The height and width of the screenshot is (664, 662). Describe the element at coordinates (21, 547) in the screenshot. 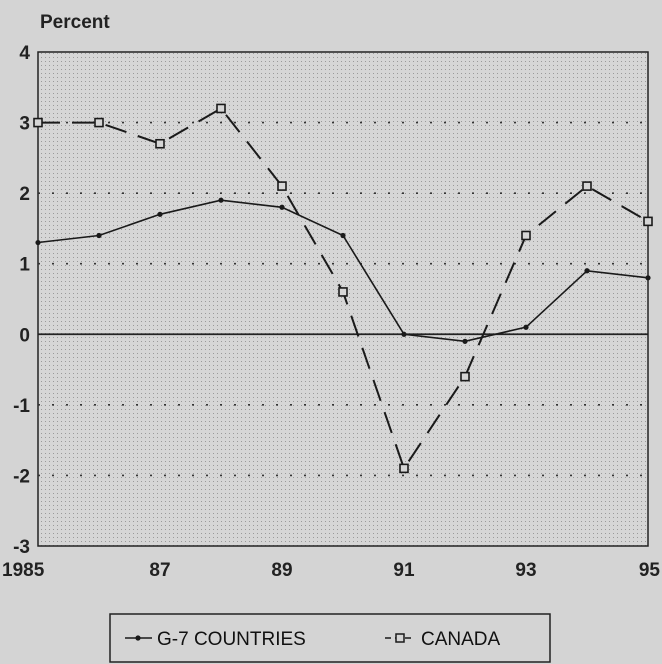

I see `y-tick-label: -3` at that location.